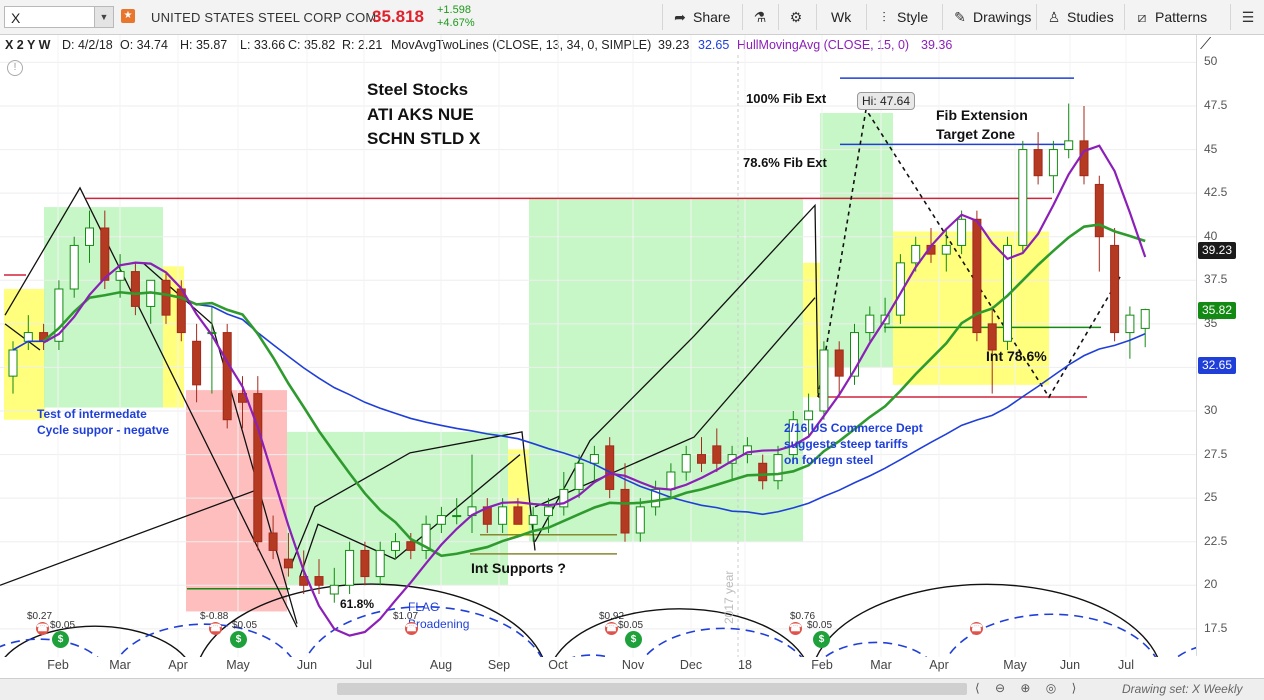 The width and height of the screenshot is (1264, 700). What do you see at coordinates (989, 17) in the screenshot?
I see `drawings-button: ✎ Drawings` at bounding box center [989, 17].